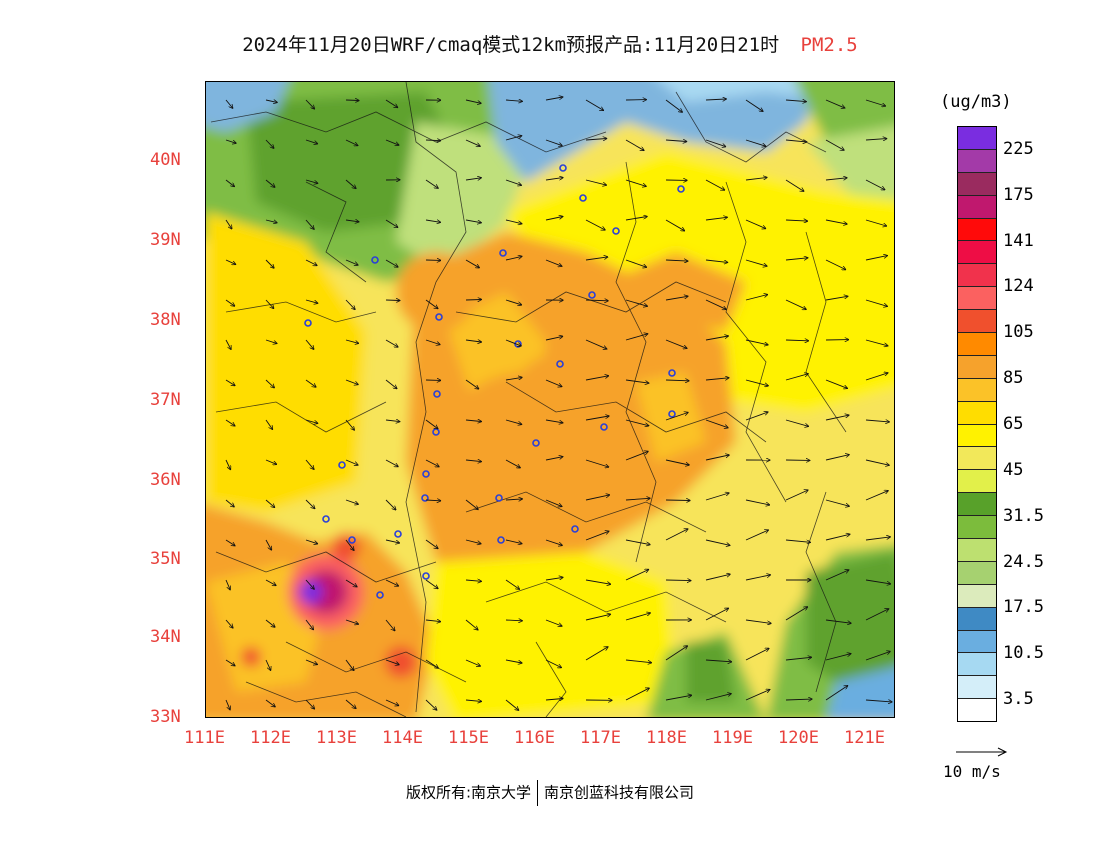 This screenshot has height=850, width=1100. I want to click on pollutant-label: PM2.5, so click(829, 45).